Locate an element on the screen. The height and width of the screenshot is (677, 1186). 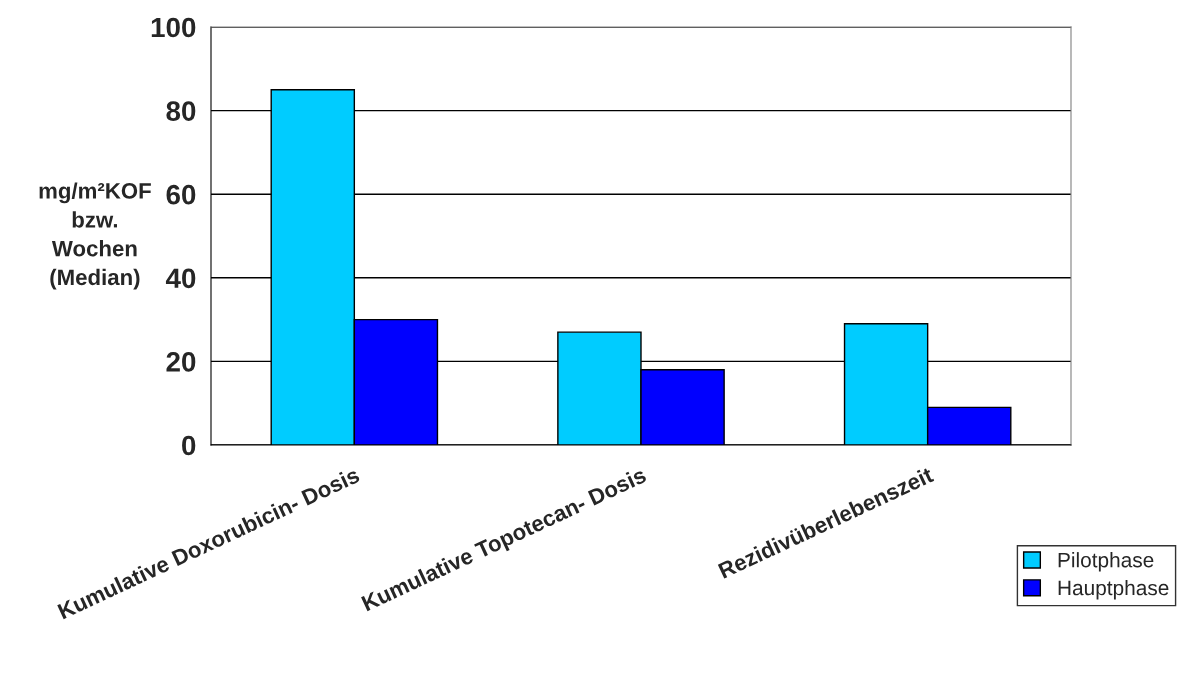
y-tick-label: 0 is located at coordinates (189, 445).